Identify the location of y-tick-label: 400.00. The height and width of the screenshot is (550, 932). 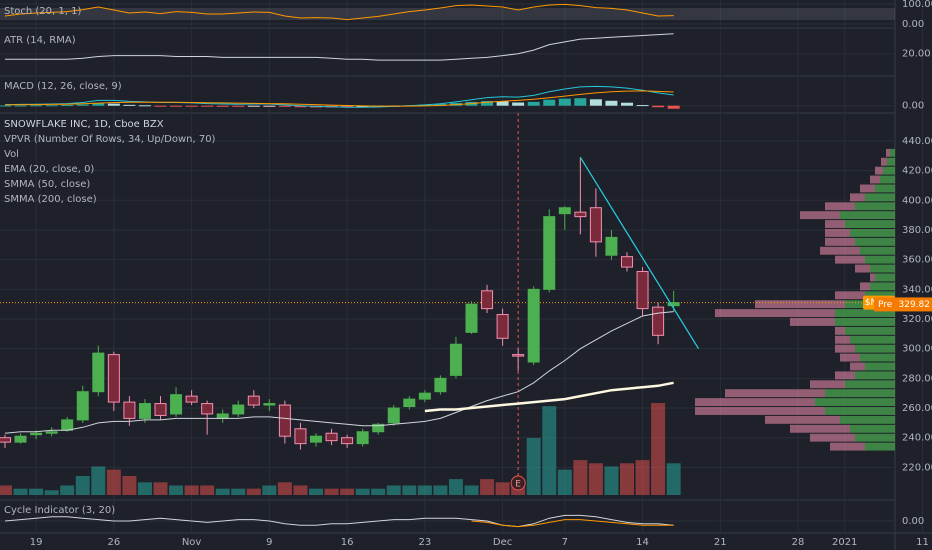
(917, 200).